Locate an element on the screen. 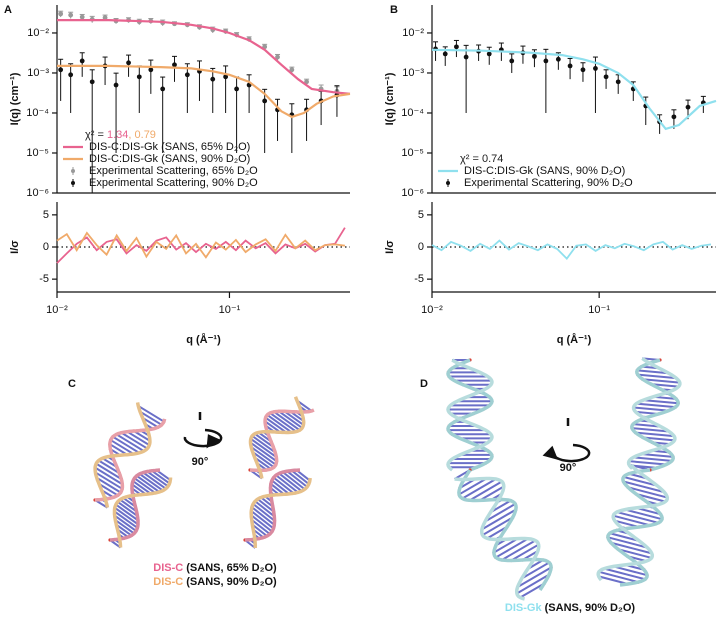  y-tick-label: -5 is located at coordinates (419, 279).